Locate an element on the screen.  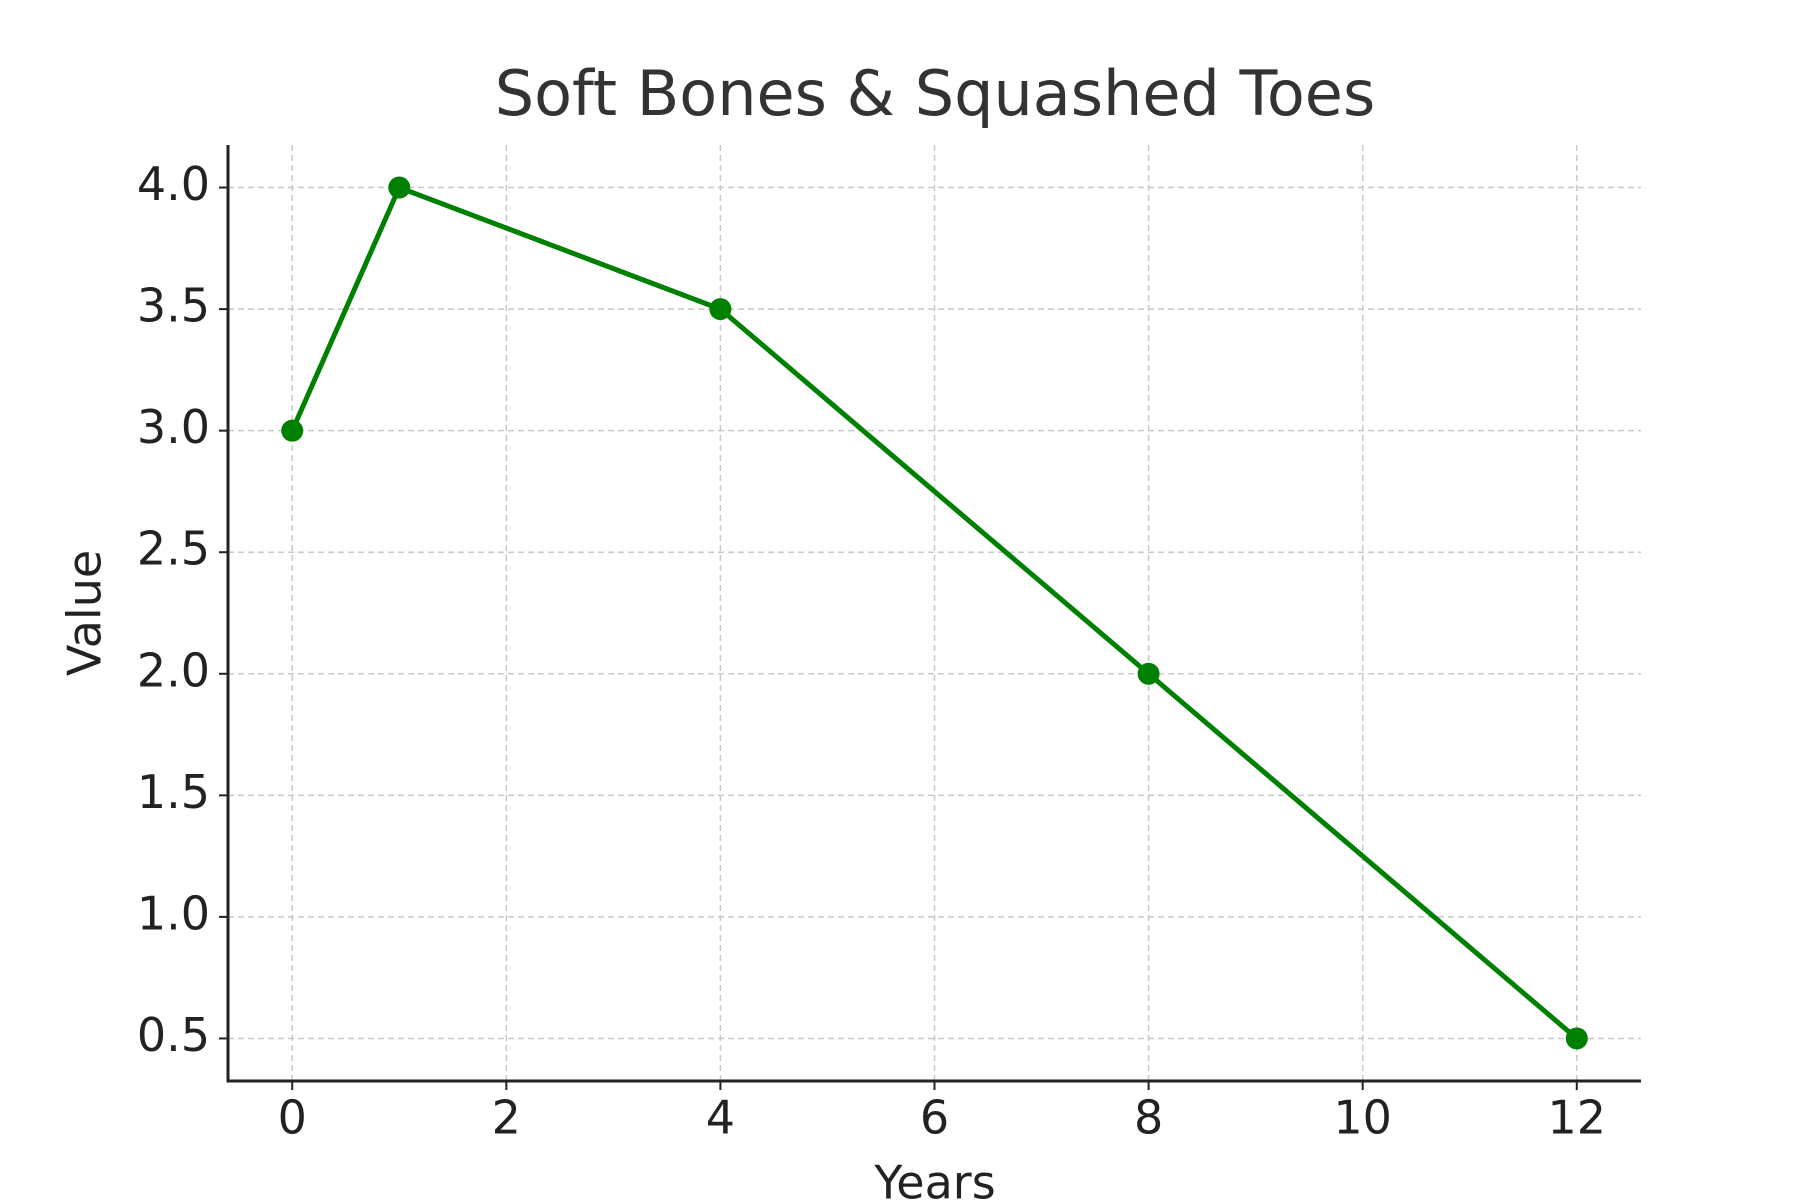
y-tick-label: 1.0 is located at coordinates (173, 913).